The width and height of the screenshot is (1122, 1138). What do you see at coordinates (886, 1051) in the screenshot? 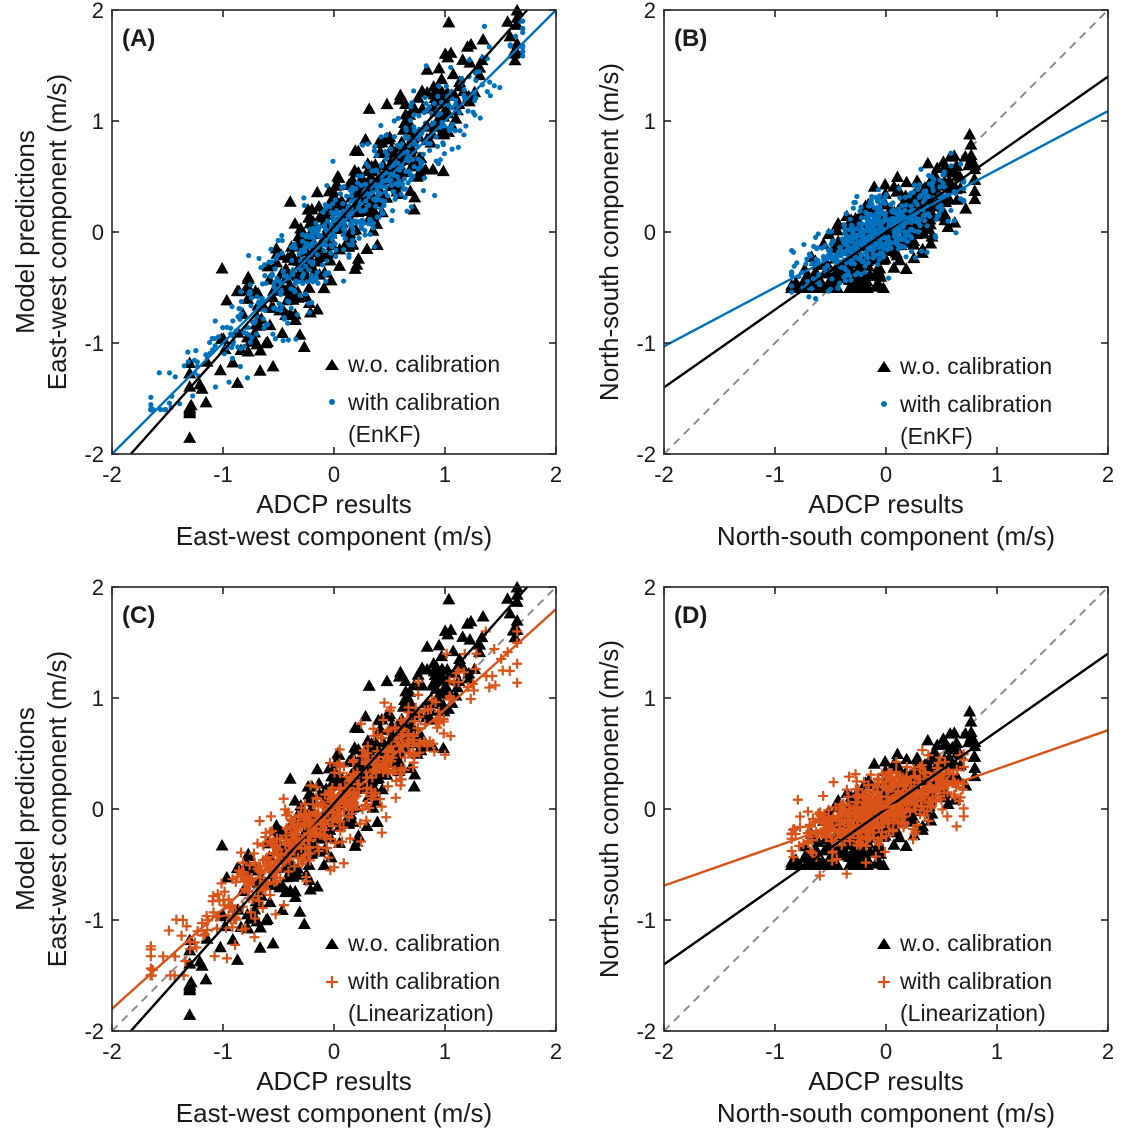
I see `x-tick-label: 0` at bounding box center [886, 1051].